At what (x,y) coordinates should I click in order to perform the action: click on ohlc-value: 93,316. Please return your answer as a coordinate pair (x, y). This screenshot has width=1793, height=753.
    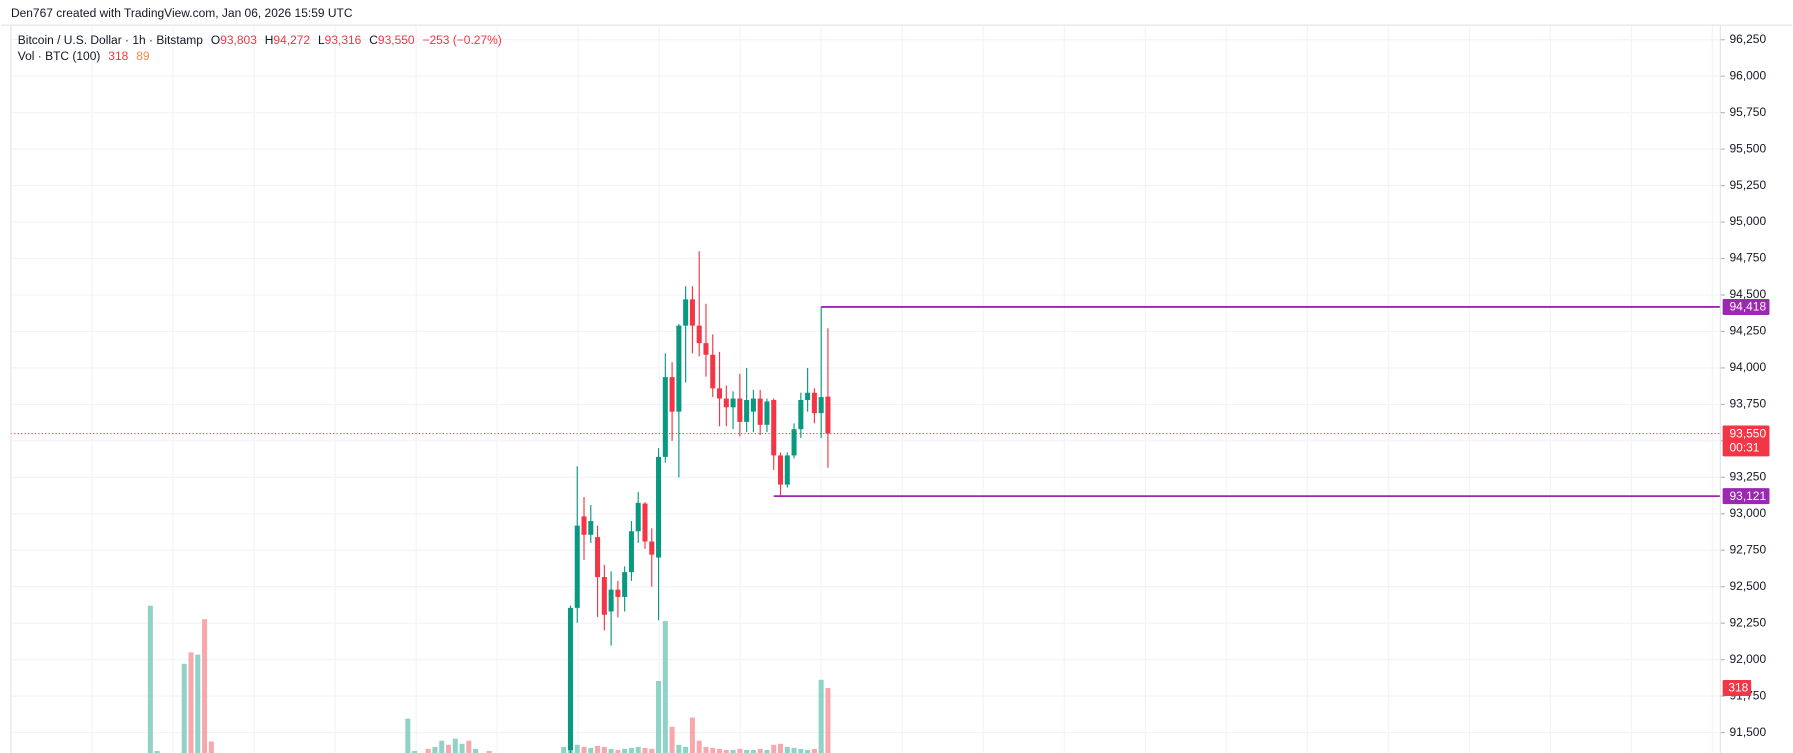
    Looking at the image, I should click on (343, 40).